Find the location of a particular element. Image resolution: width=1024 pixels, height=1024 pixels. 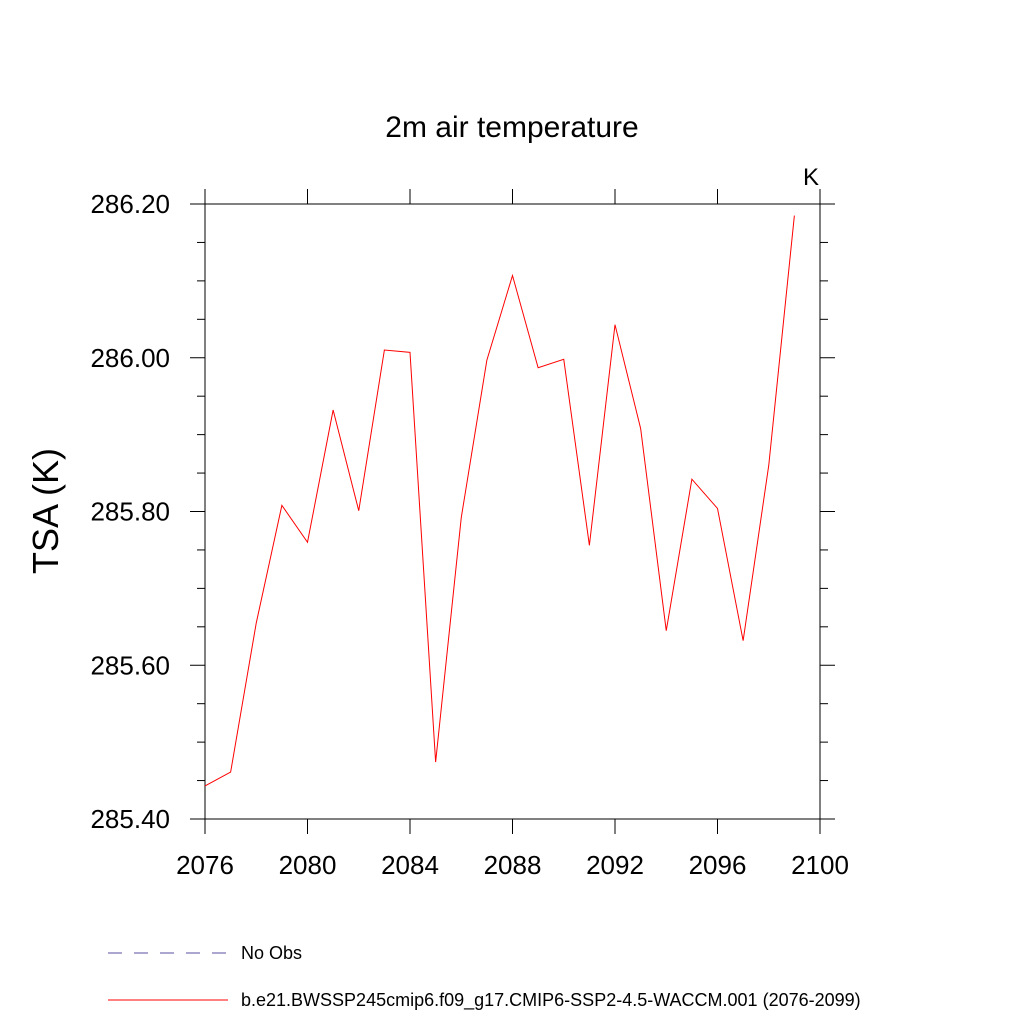

units-label: K is located at coordinates (811, 177).